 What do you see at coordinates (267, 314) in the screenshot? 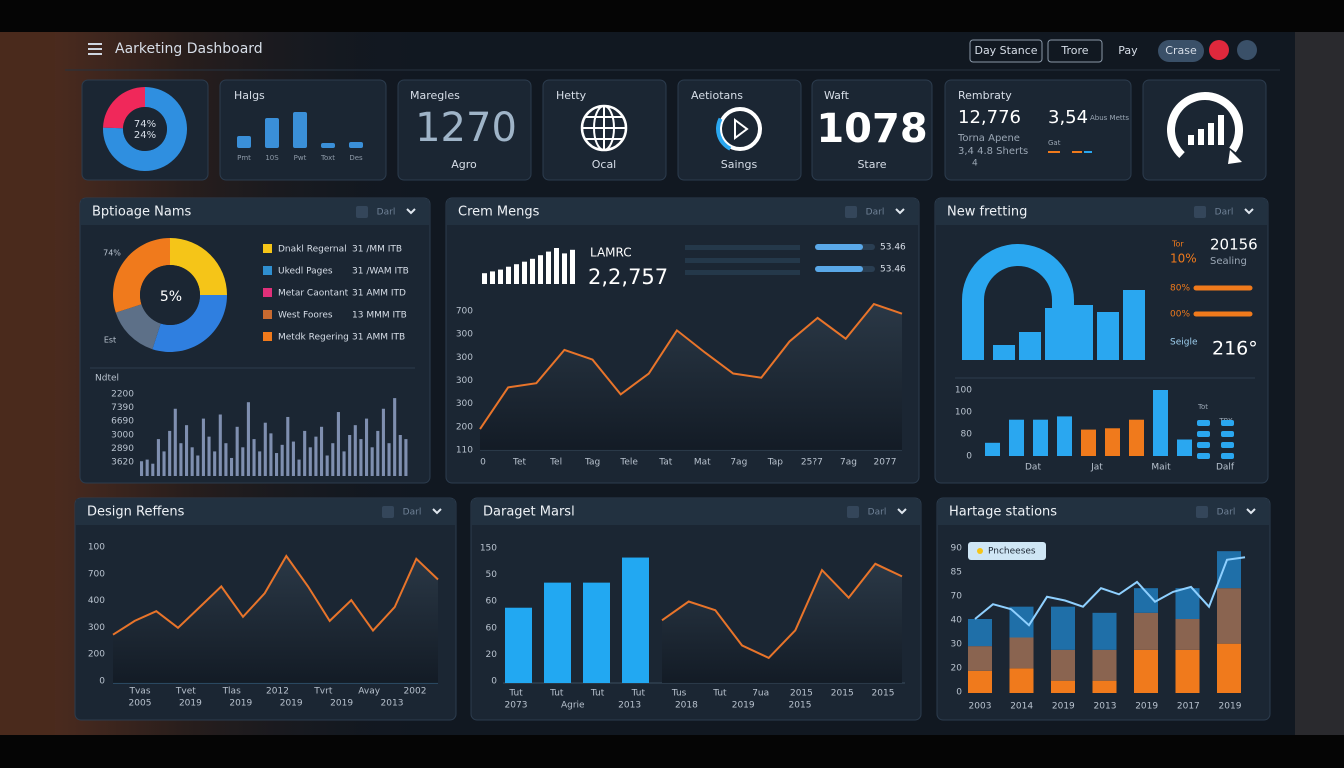
I see `legend-swatch` at bounding box center [267, 314].